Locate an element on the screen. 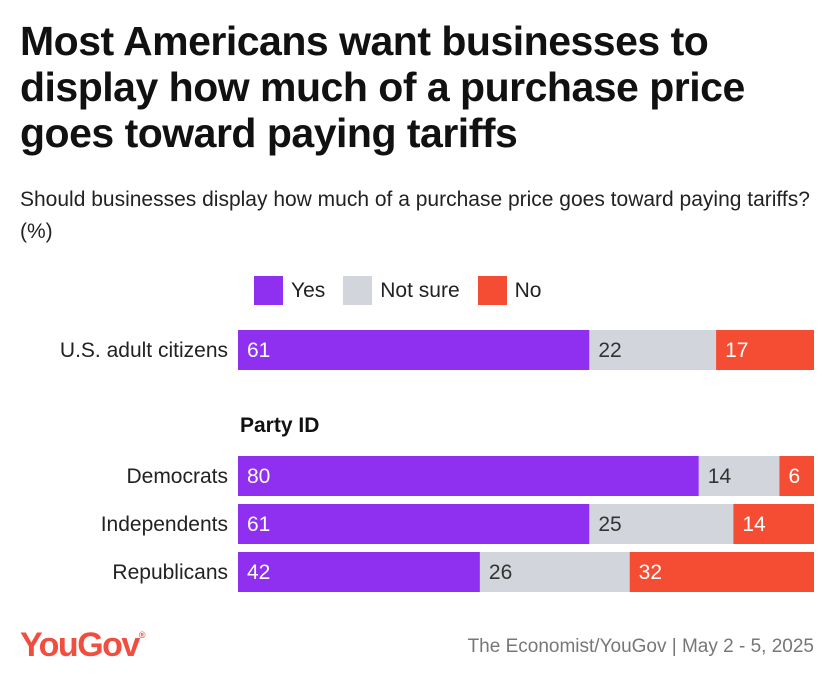 This screenshot has height=690, width=836. data-label-democrats-no: 6 is located at coordinates (794, 476).